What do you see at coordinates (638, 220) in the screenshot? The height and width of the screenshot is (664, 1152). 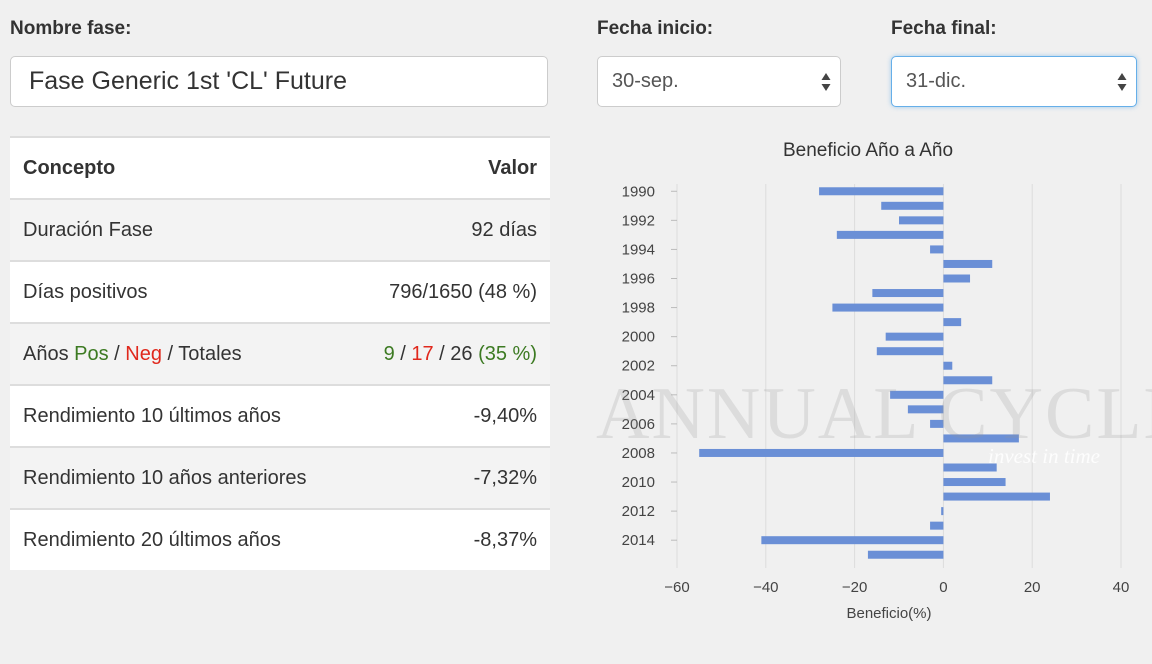 I see `y-tick-label: 1992` at bounding box center [638, 220].